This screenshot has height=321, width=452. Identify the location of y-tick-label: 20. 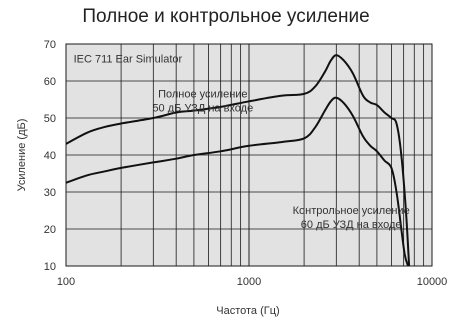
(50, 230).